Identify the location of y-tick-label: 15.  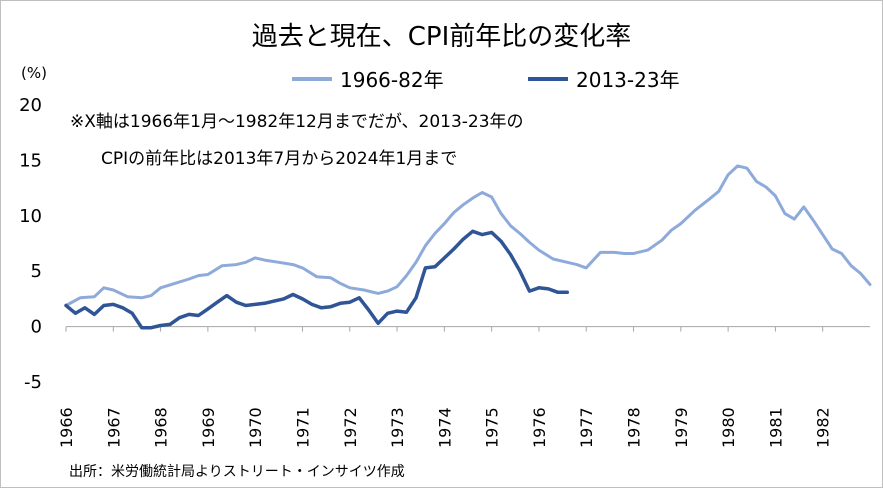
(30, 160).